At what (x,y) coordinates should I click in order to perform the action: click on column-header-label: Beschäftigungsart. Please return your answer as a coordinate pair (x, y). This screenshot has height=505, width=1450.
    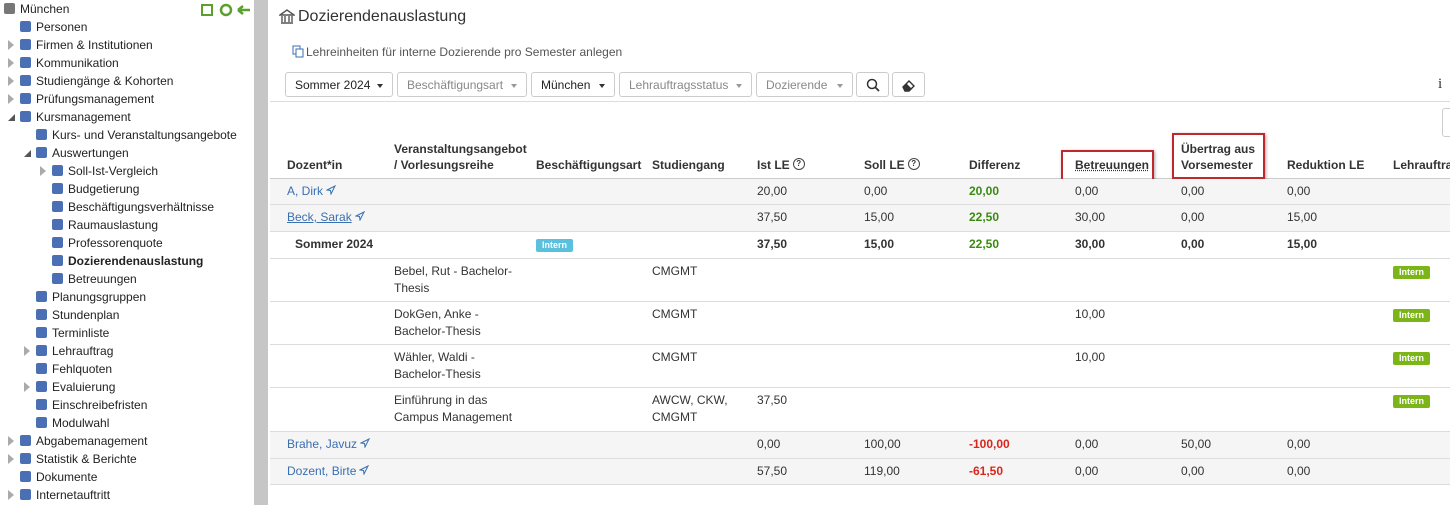
    Looking at the image, I should click on (589, 165).